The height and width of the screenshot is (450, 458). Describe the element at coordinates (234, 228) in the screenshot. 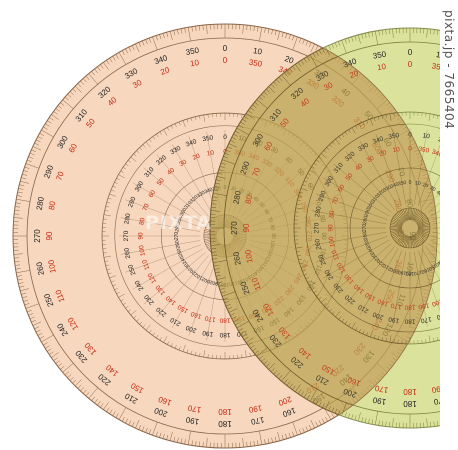

I see `scale-label: 270` at that location.